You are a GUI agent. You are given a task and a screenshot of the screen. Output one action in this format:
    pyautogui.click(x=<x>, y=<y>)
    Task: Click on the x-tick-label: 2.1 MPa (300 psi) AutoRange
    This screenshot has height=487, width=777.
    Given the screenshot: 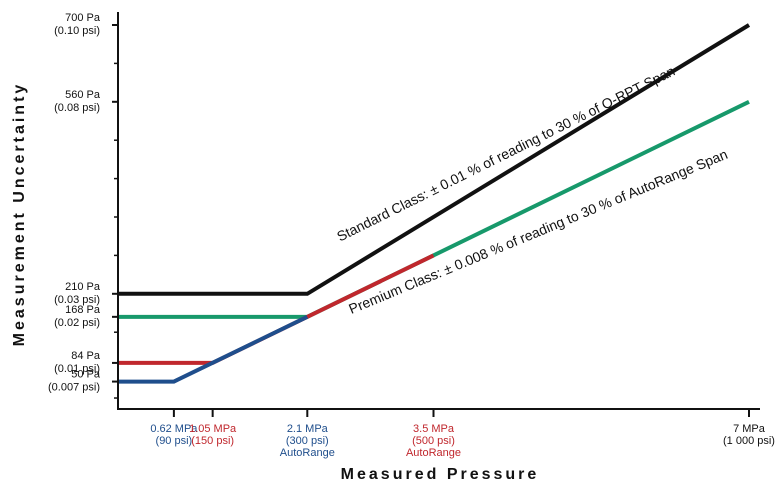 What is the action you would take?
    pyautogui.click(x=307, y=441)
    